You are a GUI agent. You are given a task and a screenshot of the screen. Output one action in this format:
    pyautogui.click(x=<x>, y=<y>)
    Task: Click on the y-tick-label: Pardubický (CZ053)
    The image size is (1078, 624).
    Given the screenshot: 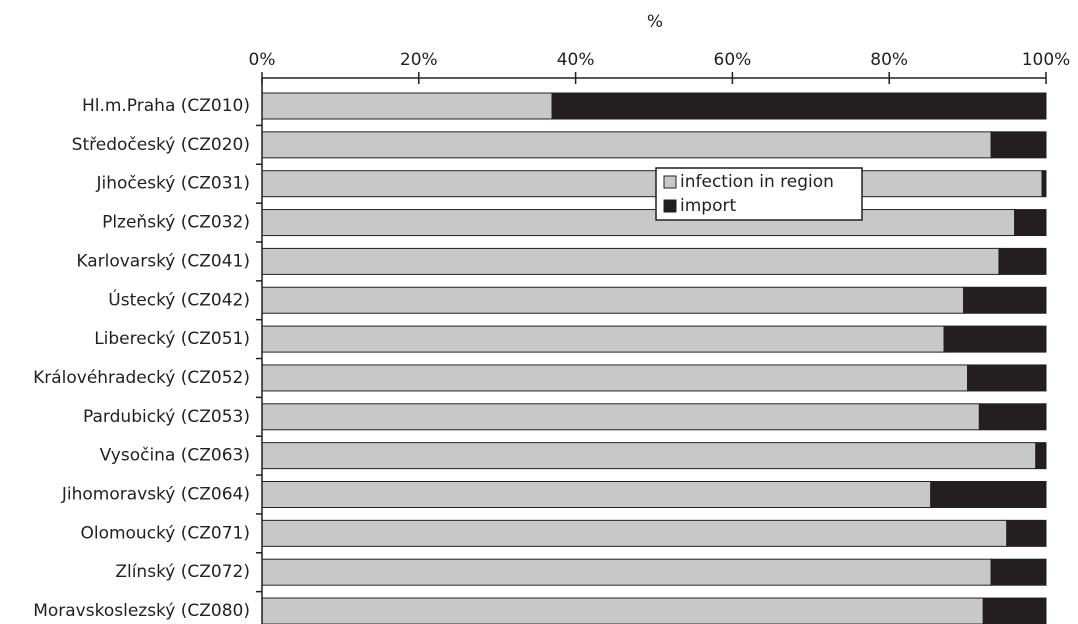 What is the action you would take?
    pyautogui.click(x=166, y=417)
    